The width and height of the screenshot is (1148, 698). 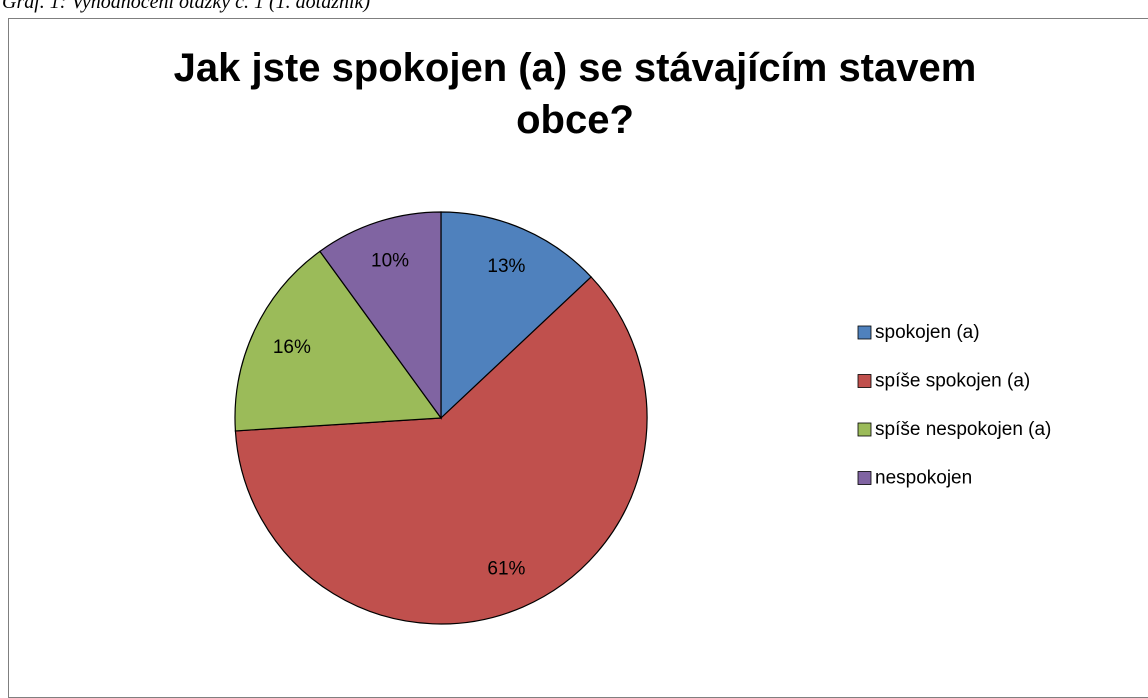 What do you see at coordinates (963, 429) in the screenshot?
I see `legend-label: spíše nespokojen (a)` at bounding box center [963, 429].